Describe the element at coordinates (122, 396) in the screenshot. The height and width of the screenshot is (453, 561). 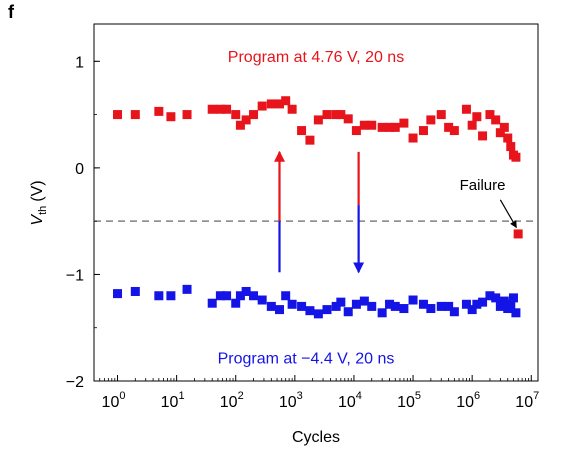
I see `x-tick-exponent: 0` at that location.